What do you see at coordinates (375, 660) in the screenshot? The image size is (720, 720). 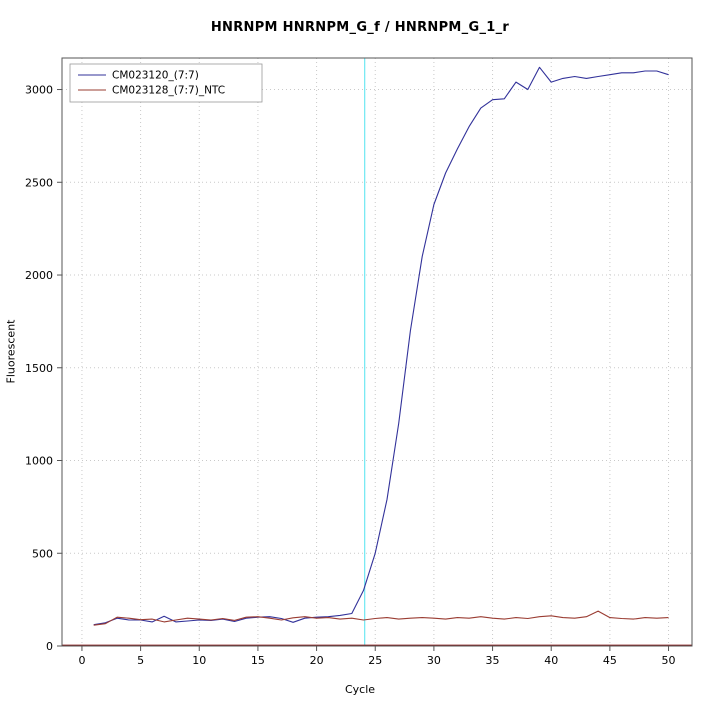 I see `x-tick-label: 25` at bounding box center [375, 660].